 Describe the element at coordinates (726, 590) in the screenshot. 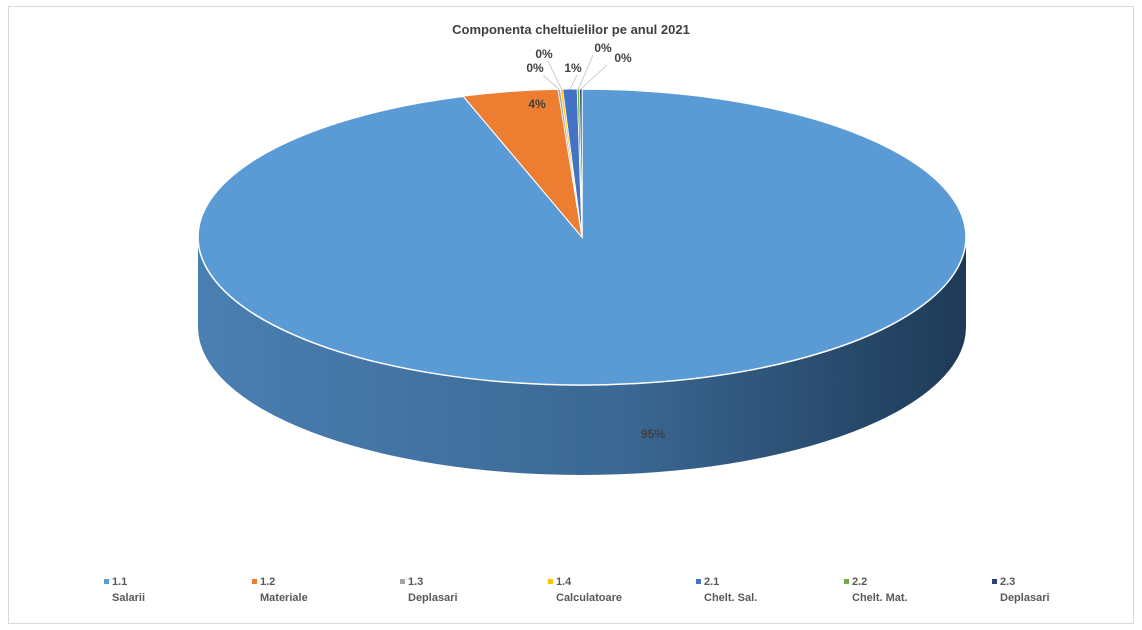

I see `legend-item-2-1: 2.1 Chelt. Sal.` at that location.